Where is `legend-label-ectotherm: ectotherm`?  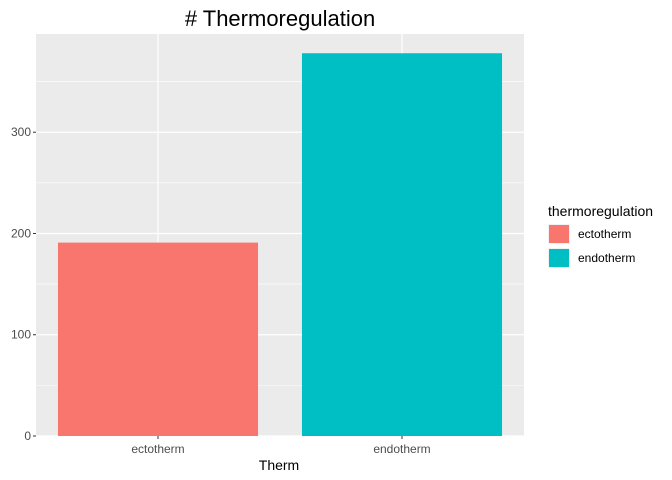
legend-label-ectotherm: ectotherm is located at coordinates (604, 234).